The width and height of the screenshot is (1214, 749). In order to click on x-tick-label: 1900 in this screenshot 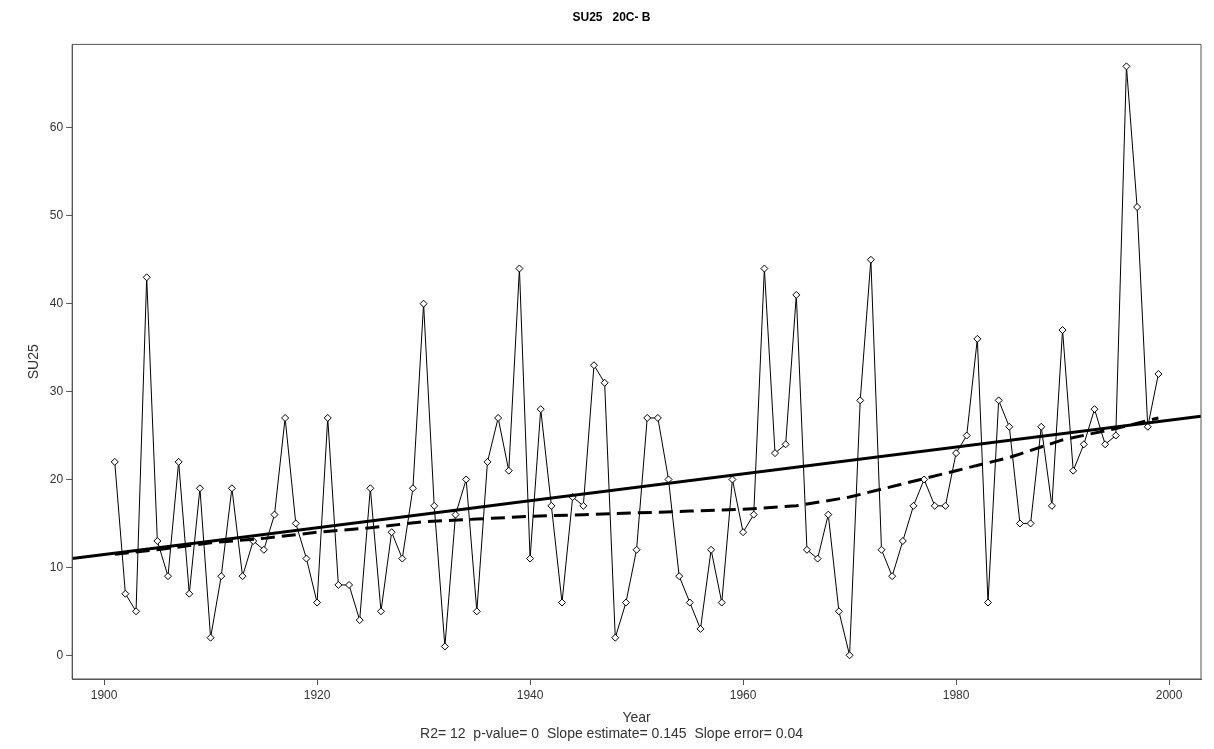, I will do `click(104, 694)`.